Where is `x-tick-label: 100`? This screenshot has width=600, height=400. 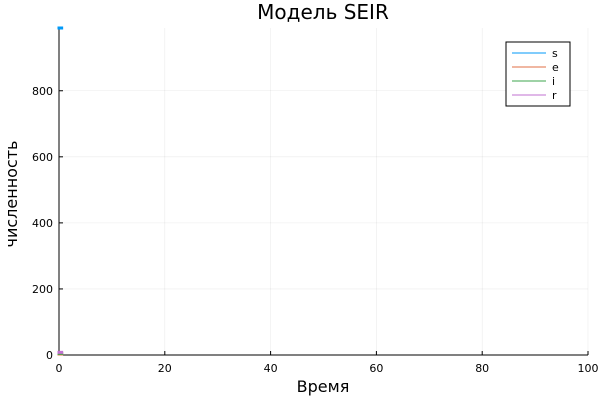 x-tick-label: 100 is located at coordinates (588, 368).